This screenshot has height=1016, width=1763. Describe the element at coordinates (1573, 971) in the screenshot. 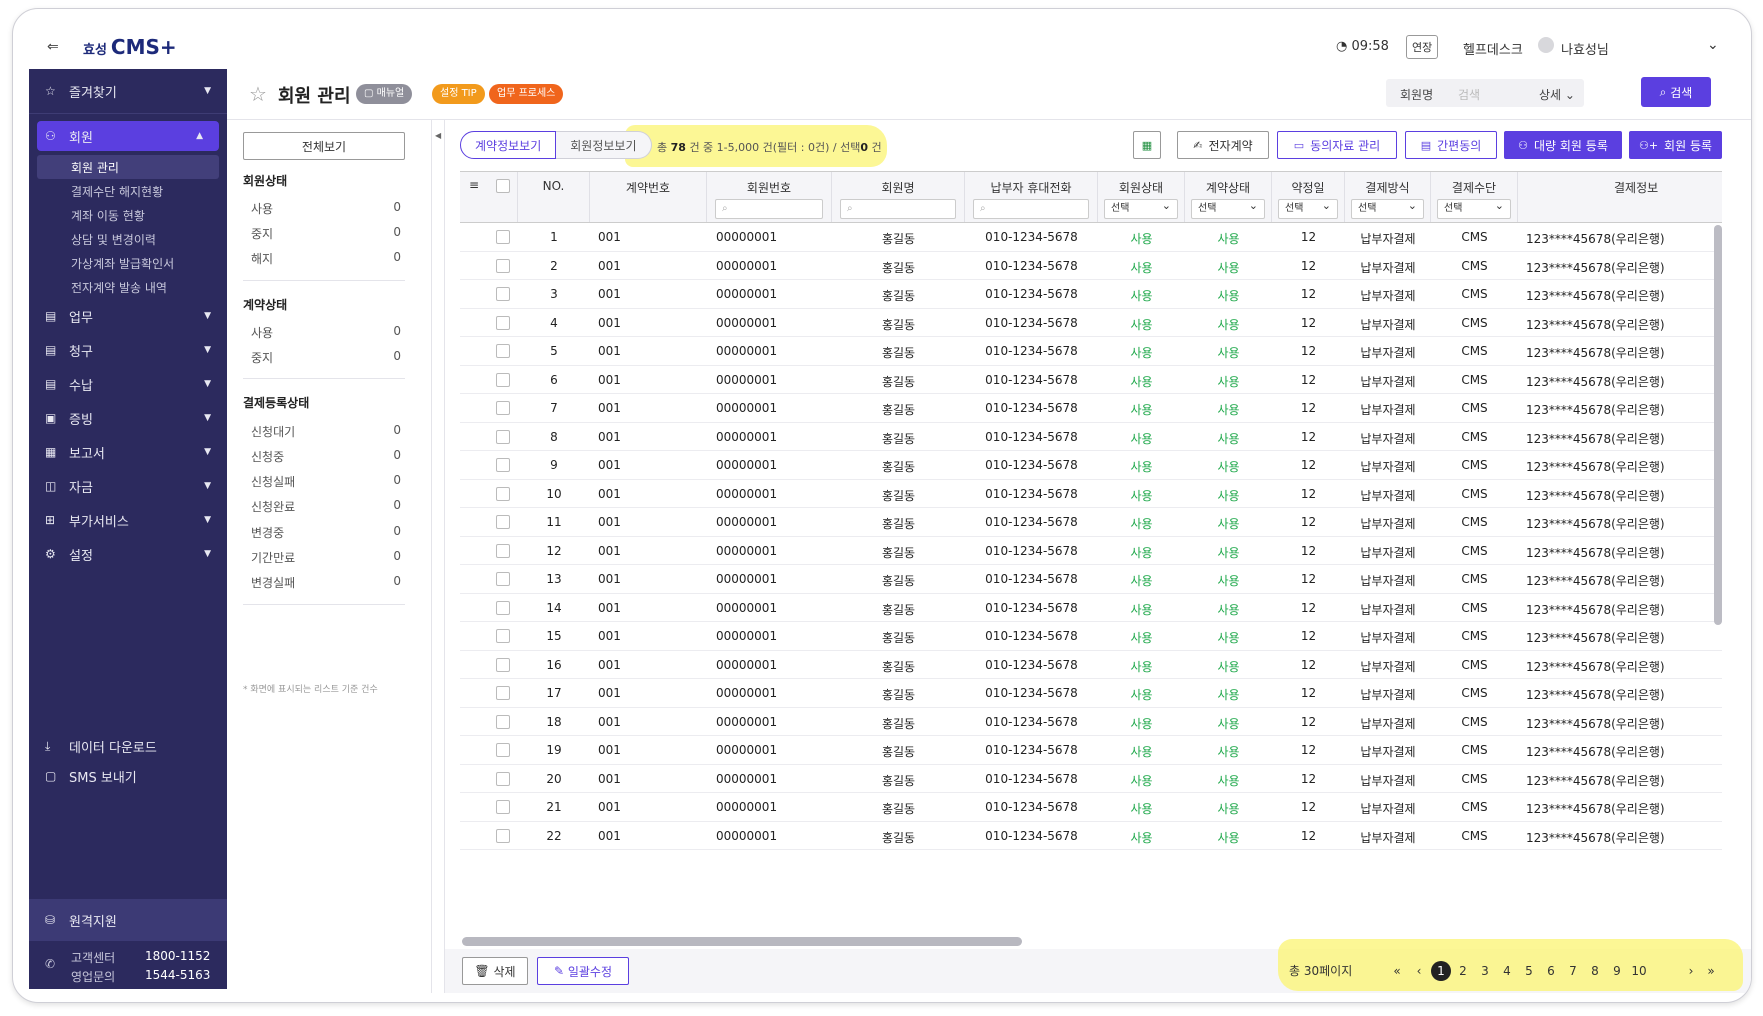

I see `page-number: 7` at that location.